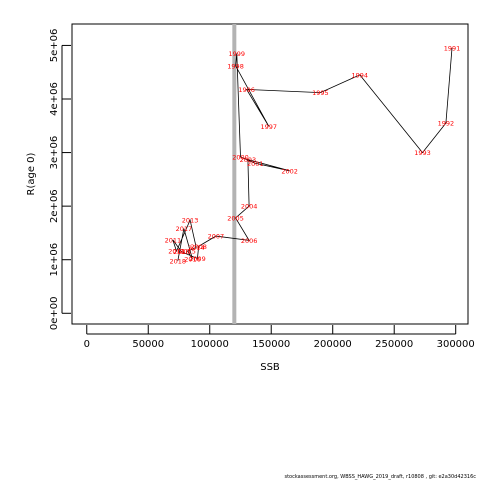 The width and height of the screenshot is (480, 484). What do you see at coordinates (237, 54) in the screenshot?
I see `point-label-1999: 1999` at bounding box center [237, 54].